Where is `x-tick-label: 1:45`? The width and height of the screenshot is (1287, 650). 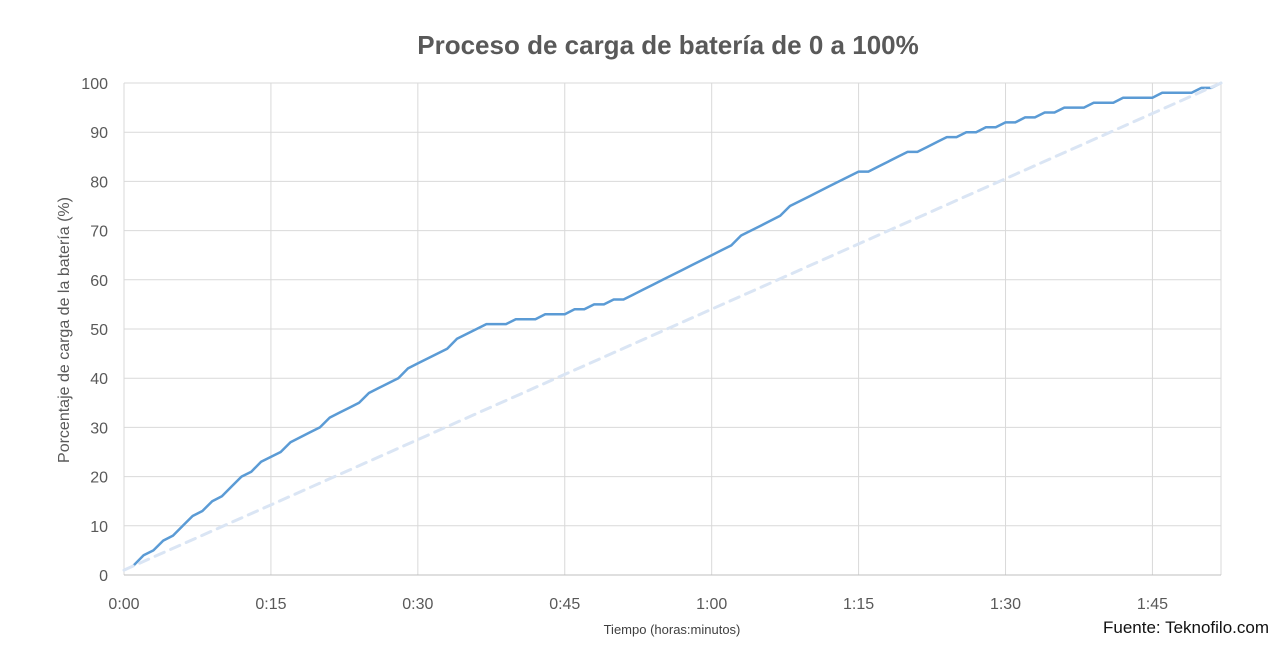 x-tick-label: 1:45 is located at coordinates (1152, 604).